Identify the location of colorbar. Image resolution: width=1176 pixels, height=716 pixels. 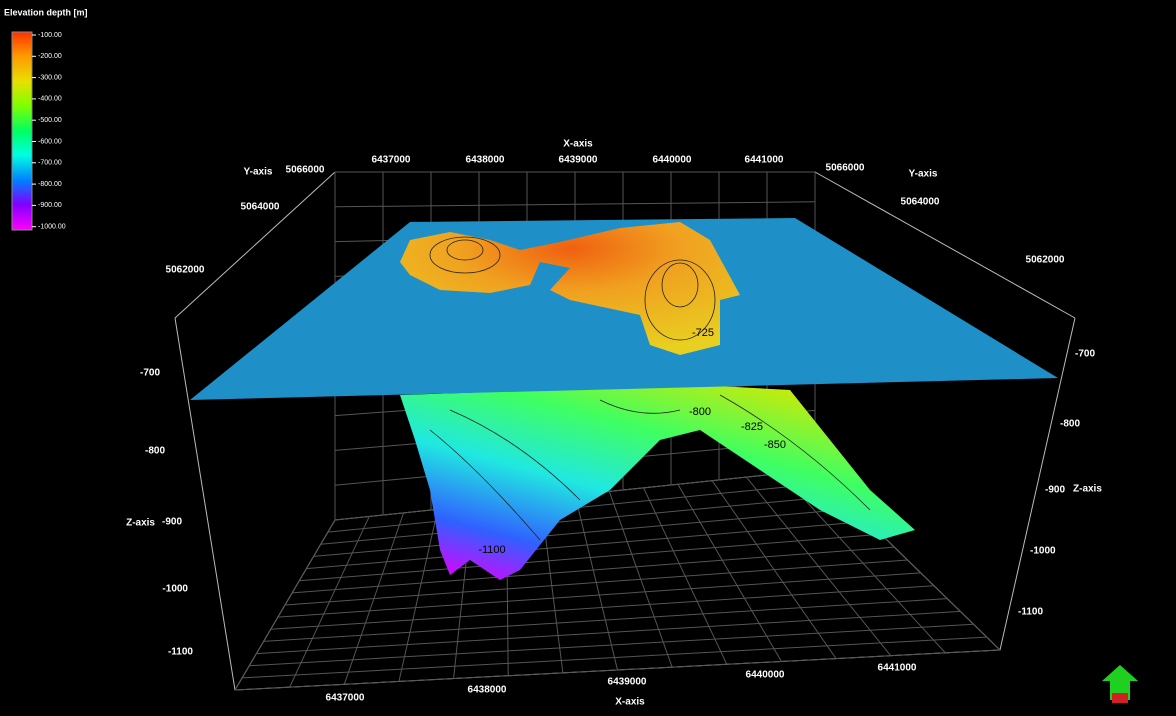
(22, 131).